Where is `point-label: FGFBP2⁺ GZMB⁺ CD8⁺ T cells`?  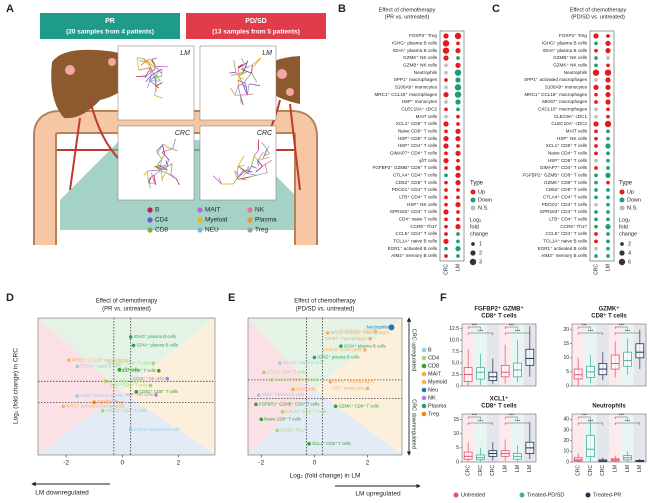
point-label: FGFBP2⁺ GZMB⁺ CD8⁺ T cells is located at coordinates (289, 403).